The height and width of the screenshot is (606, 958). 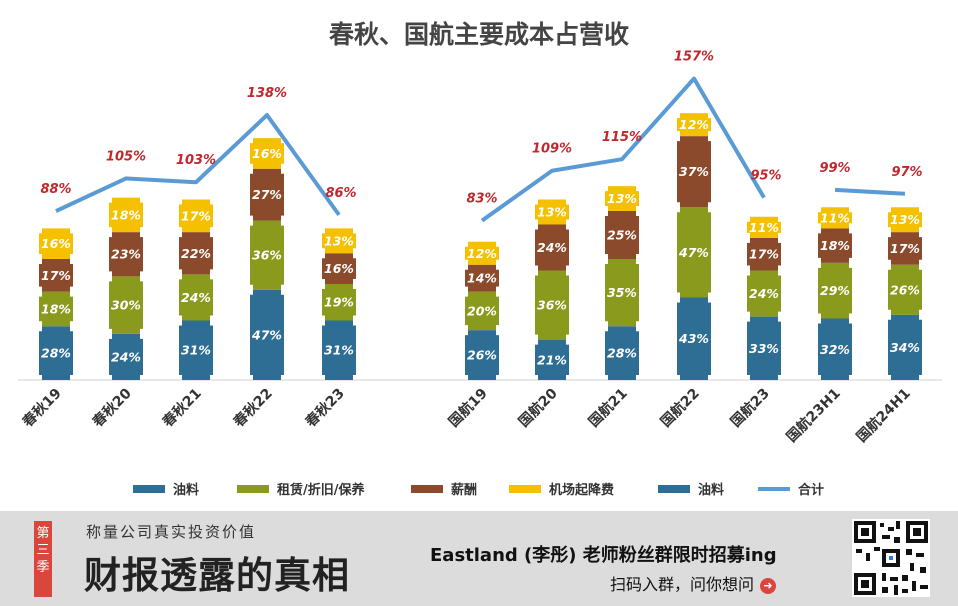 I want to click on data-label: 26%, so click(x=905, y=289).